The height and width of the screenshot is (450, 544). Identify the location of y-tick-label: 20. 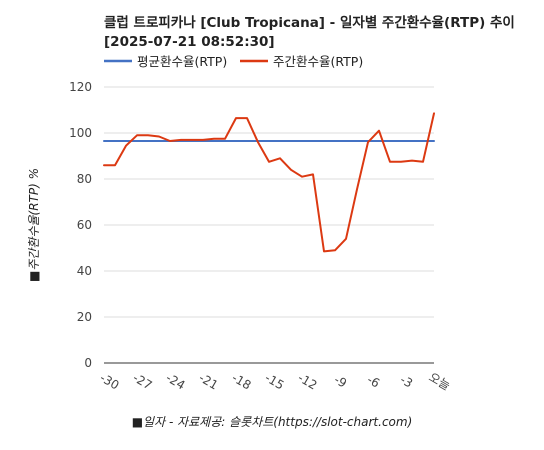
(84, 317).